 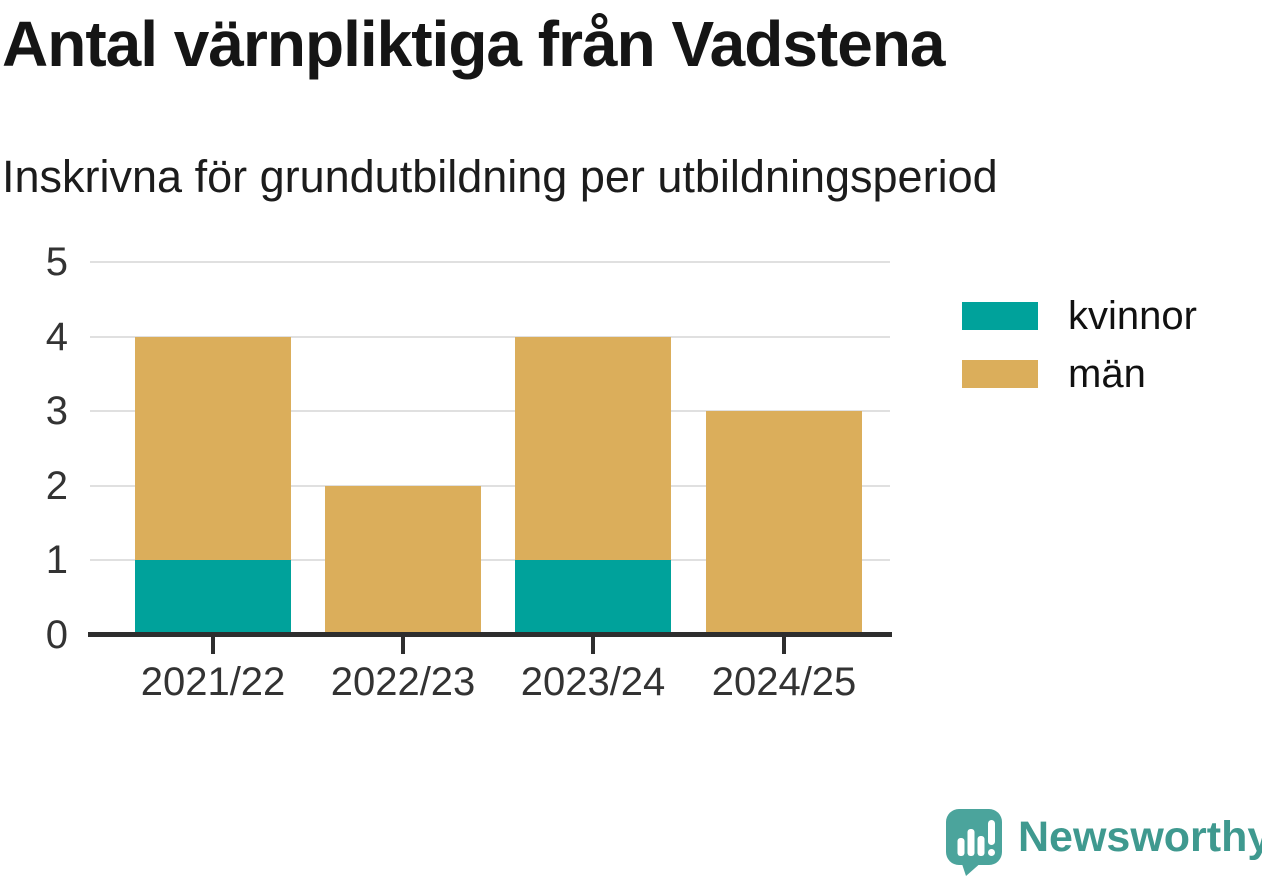 I want to click on y-tick-label: 0, so click(x=56, y=635).